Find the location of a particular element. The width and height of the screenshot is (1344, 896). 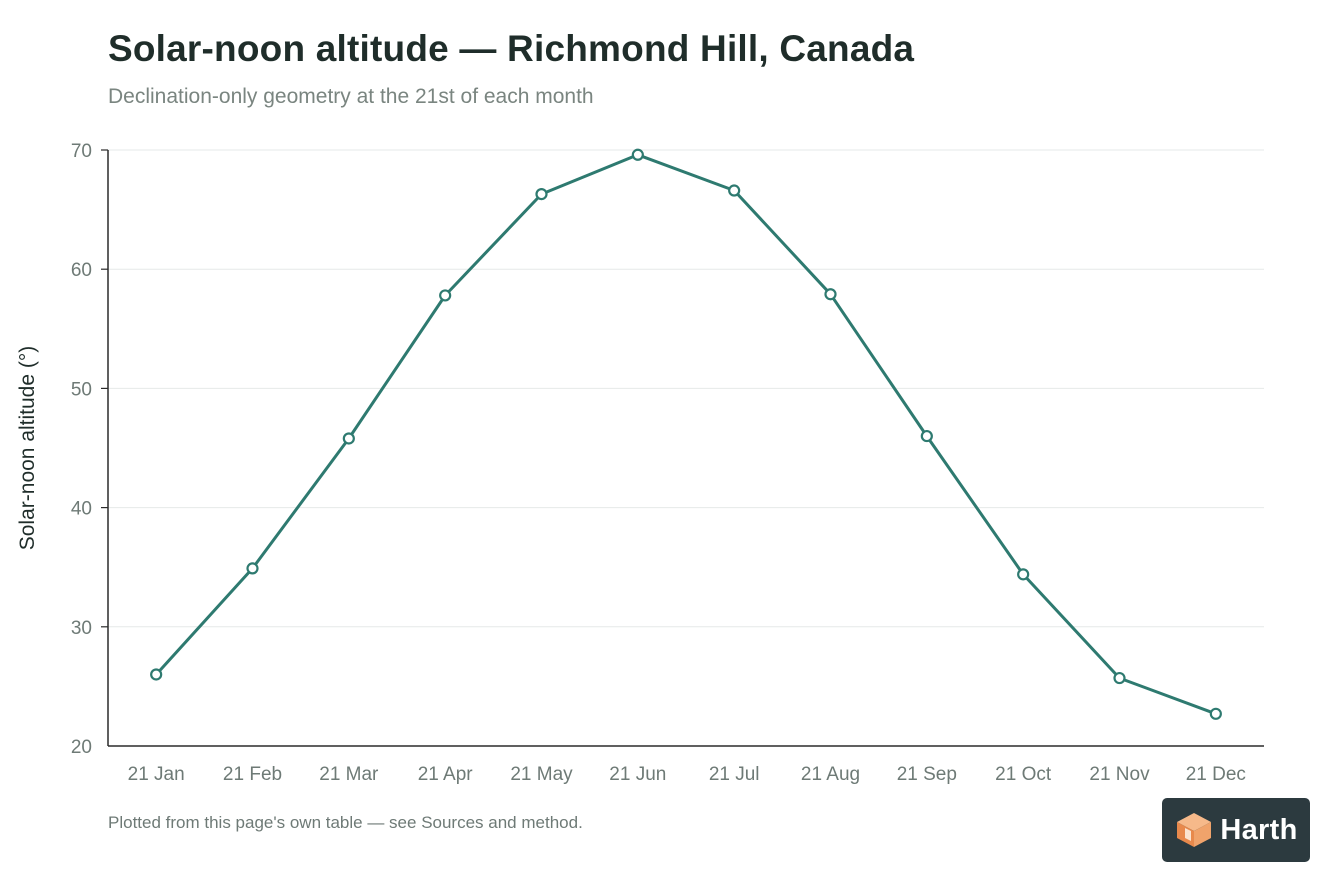

x-tick-label: 21 Sep is located at coordinates (927, 774).